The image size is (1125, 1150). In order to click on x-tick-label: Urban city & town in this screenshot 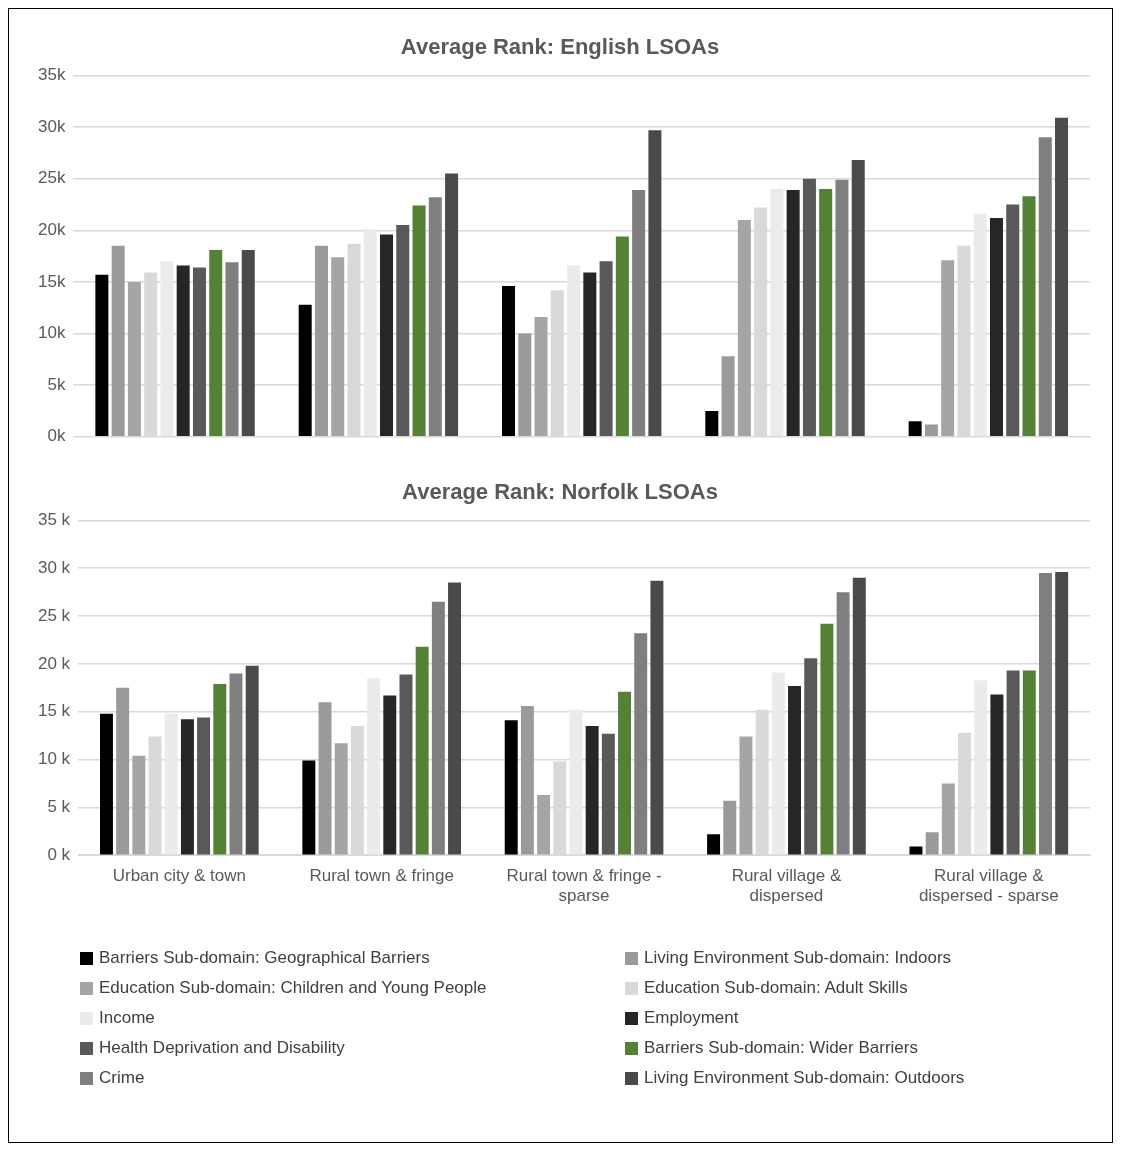, I will do `click(179, 876)`.